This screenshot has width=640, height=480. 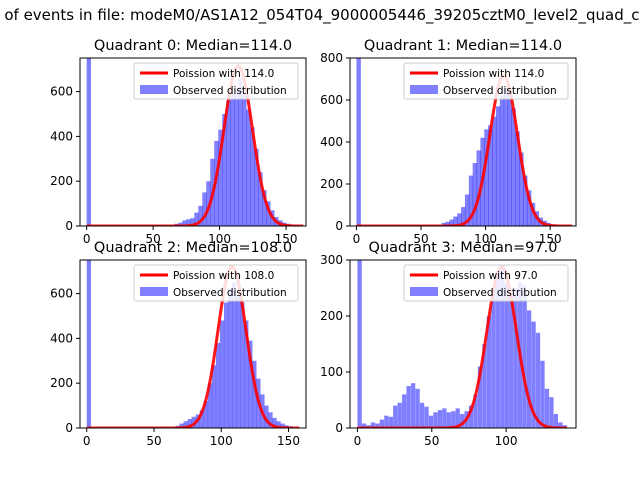 I want to click on legend-poisson-label: Poission with 97.0, so click(x=490, y=276).